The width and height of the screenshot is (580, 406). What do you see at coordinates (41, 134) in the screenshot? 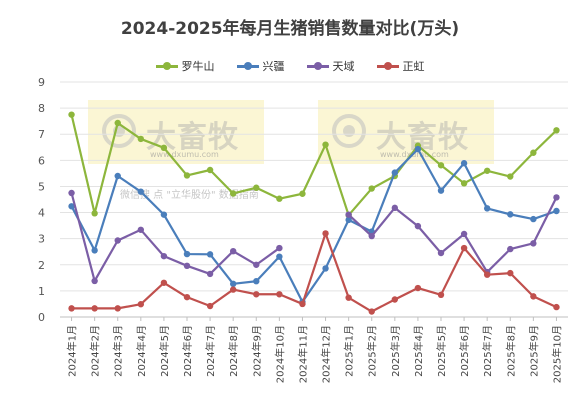
I see `y-tick-label: 7` at bounding box center [41, 134].